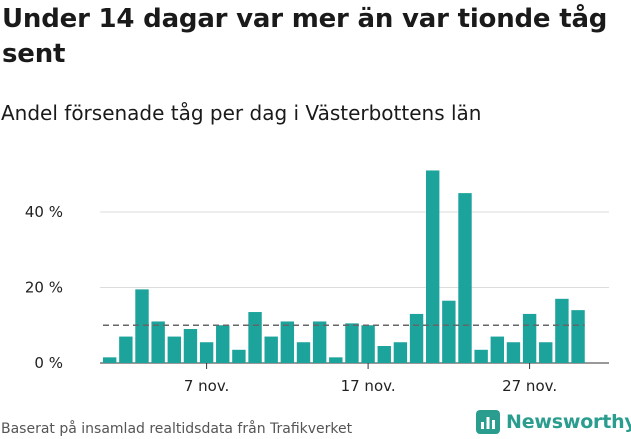 This screenshot has height=439, width=631. I want to click on logo-text: Newsworthy, so click(568, 422).